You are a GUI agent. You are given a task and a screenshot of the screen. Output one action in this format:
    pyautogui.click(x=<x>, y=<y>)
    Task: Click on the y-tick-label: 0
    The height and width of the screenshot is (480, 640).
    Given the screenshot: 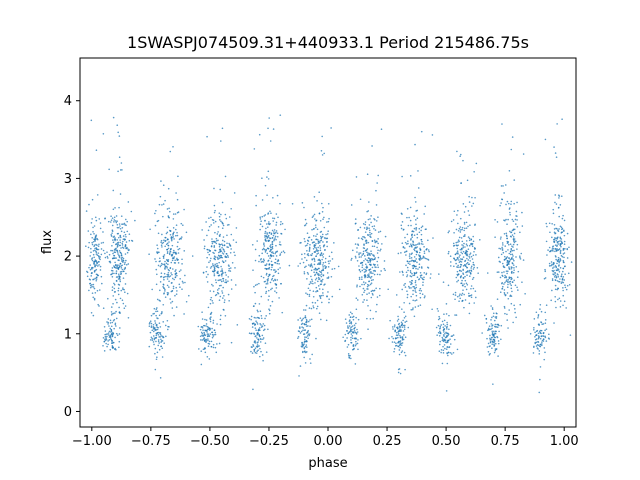 What is the action you would take?
    pyautogui.click(x=68, y=412)
    